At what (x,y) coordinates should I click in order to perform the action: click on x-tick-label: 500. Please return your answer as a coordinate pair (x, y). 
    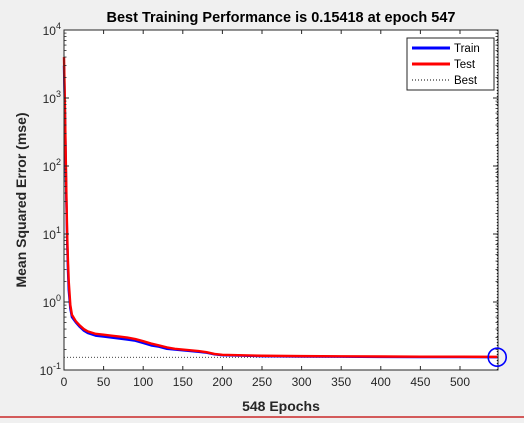
    Looking at the image, I should click on (460, 382).